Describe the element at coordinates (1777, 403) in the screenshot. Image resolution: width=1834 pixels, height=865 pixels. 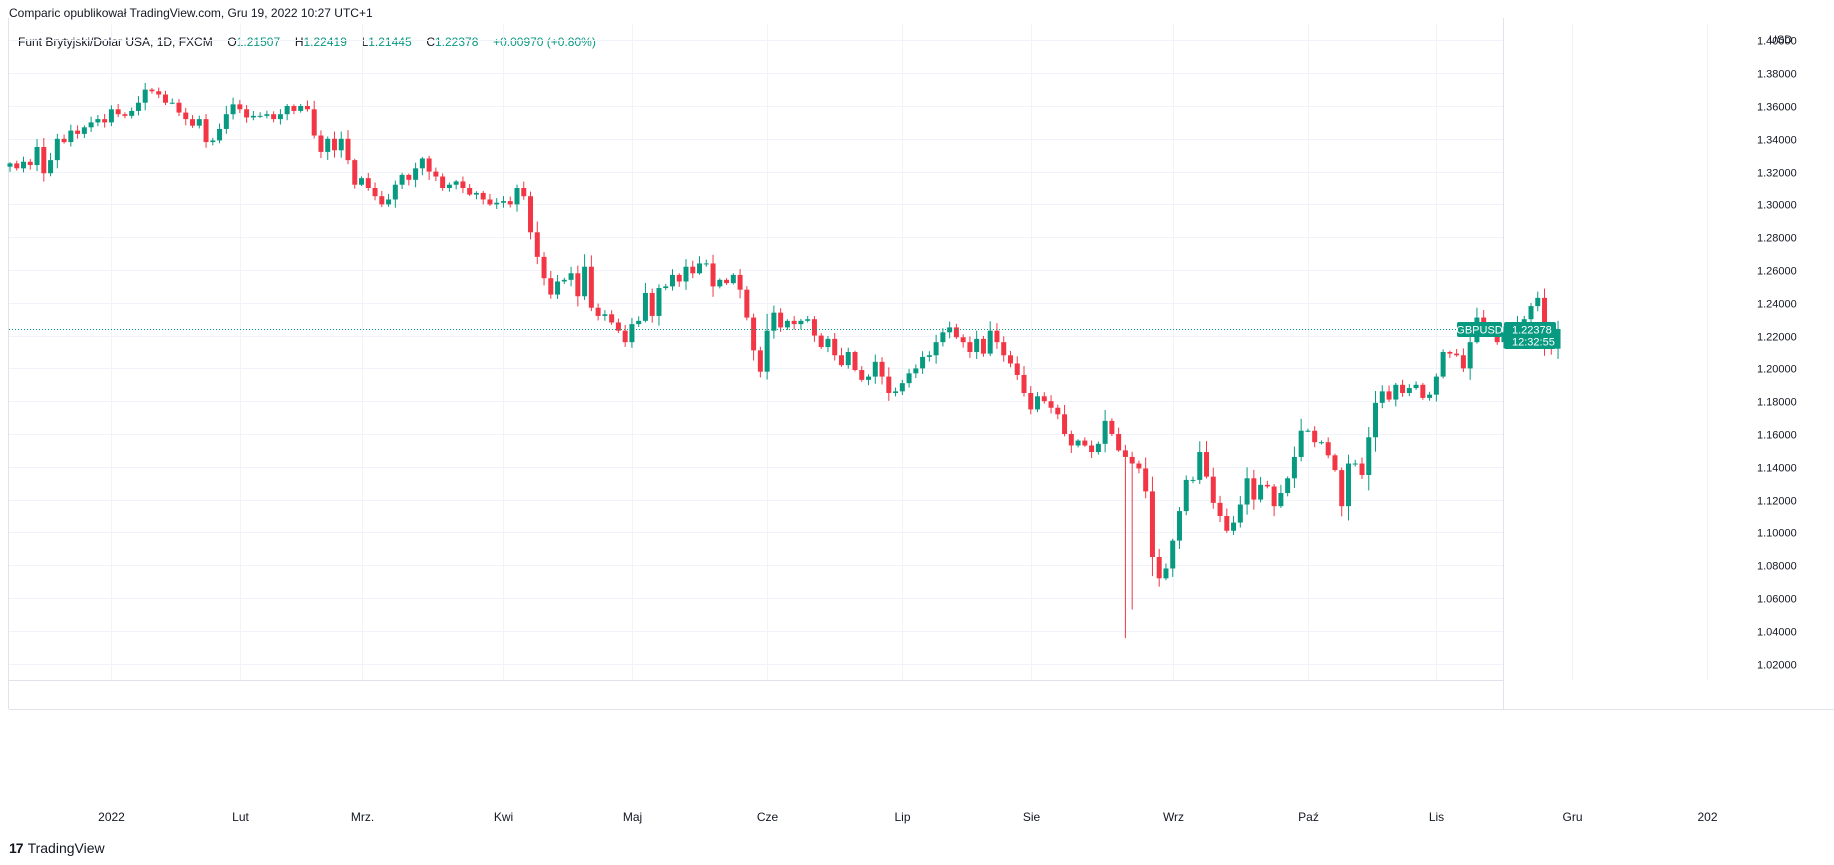
I see `price-tick-label: 1.18000` at that location.